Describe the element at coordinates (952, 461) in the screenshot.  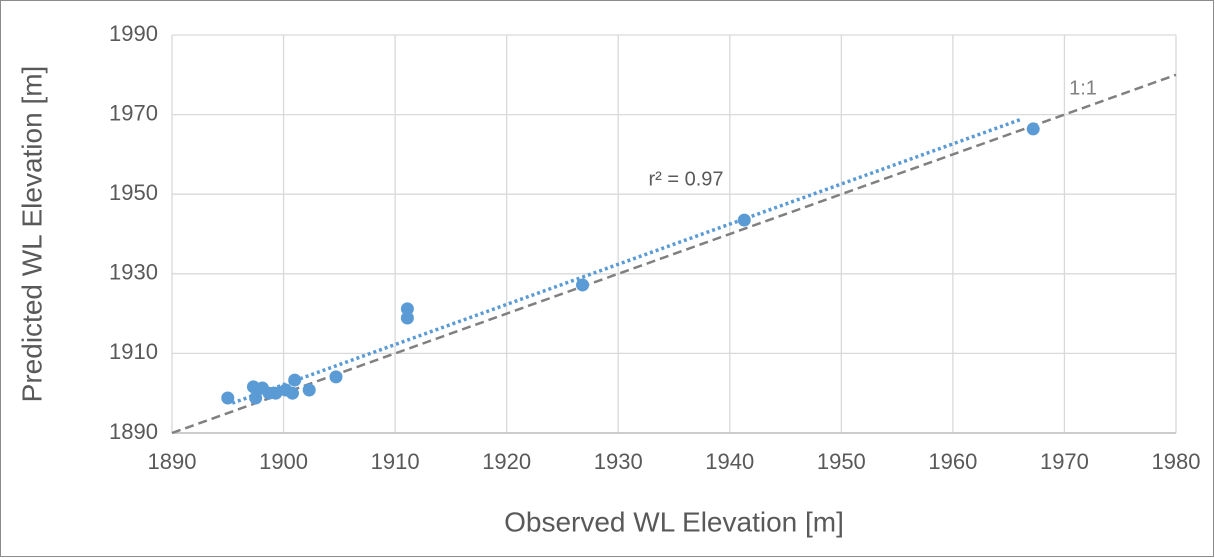
I see `x-tick-label: 1960` at that location.